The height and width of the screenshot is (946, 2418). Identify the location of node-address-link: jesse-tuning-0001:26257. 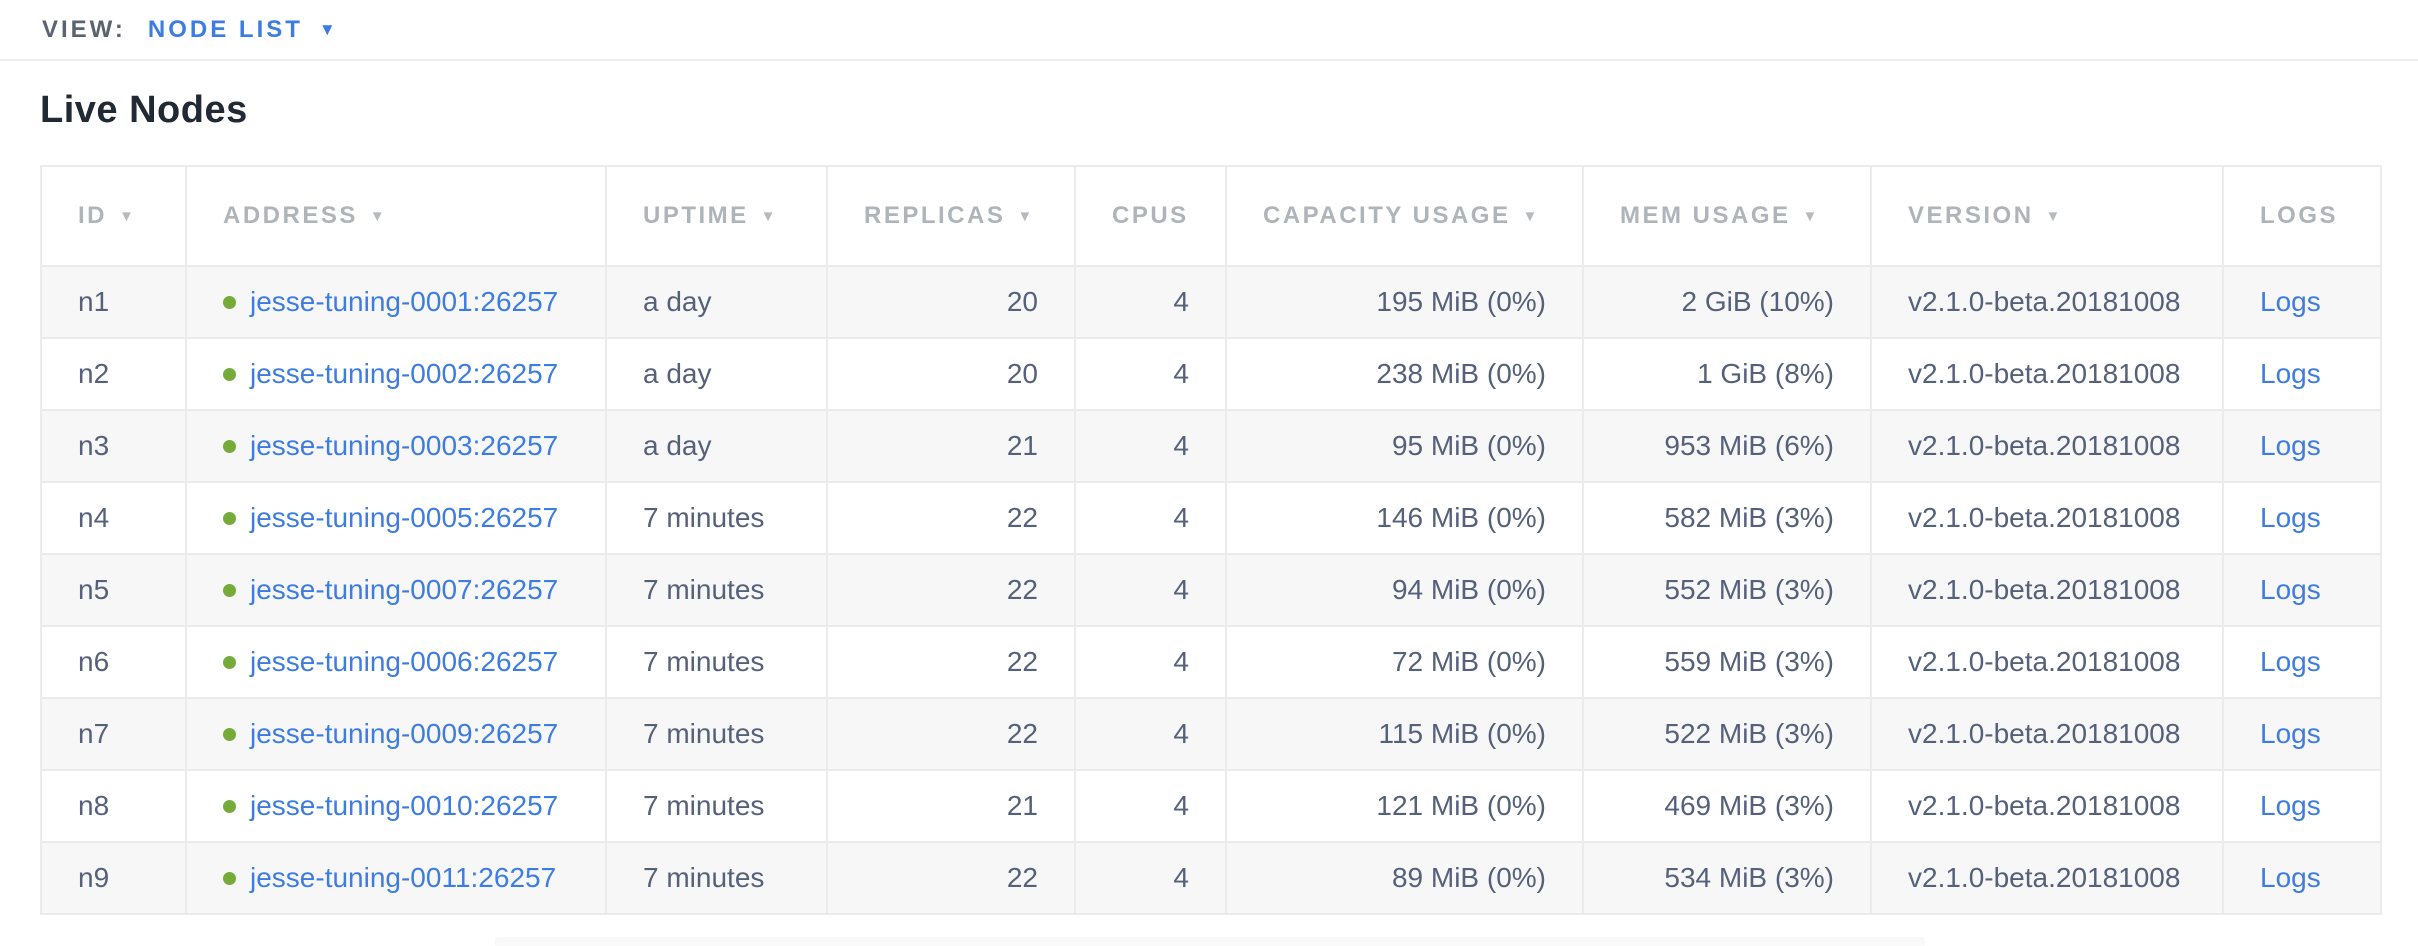
(404, 301).